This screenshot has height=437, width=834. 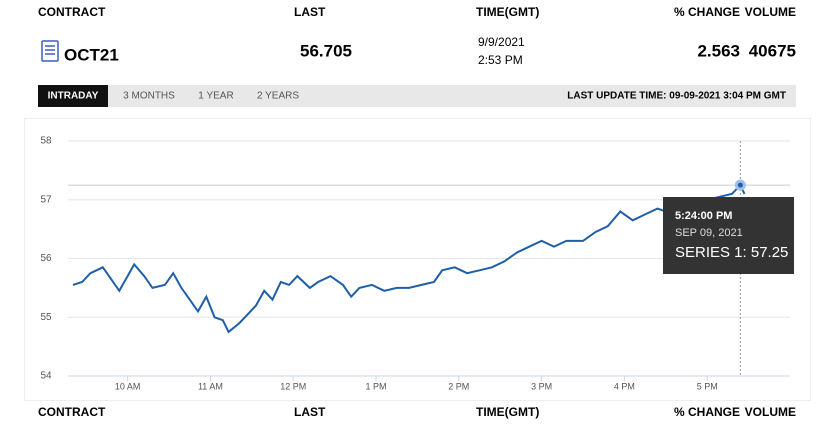 I want to click on tooltip-value: SERIES 1: 57.25, so click(x=731, y=252).